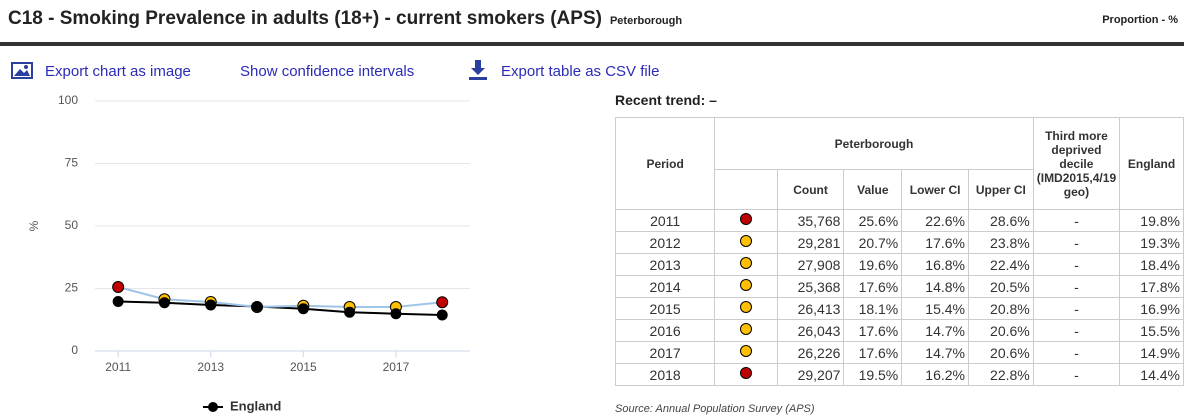 This screenshot has height=417, width=1184. Describe the element at coordinates (1000, 242) in the screenshot. I see `cell: 23.8%` at that location.